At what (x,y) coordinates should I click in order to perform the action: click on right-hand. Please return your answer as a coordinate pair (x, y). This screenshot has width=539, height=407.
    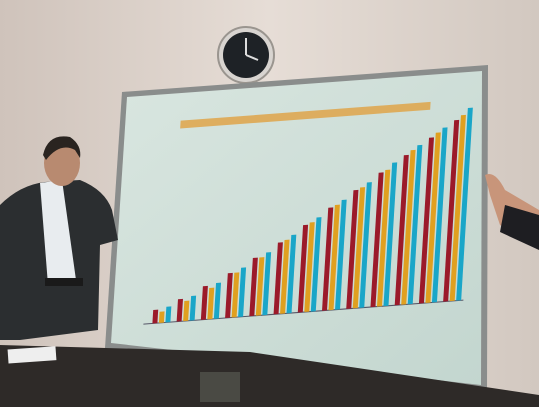
    Looking at the image, I should click on (512, 212).